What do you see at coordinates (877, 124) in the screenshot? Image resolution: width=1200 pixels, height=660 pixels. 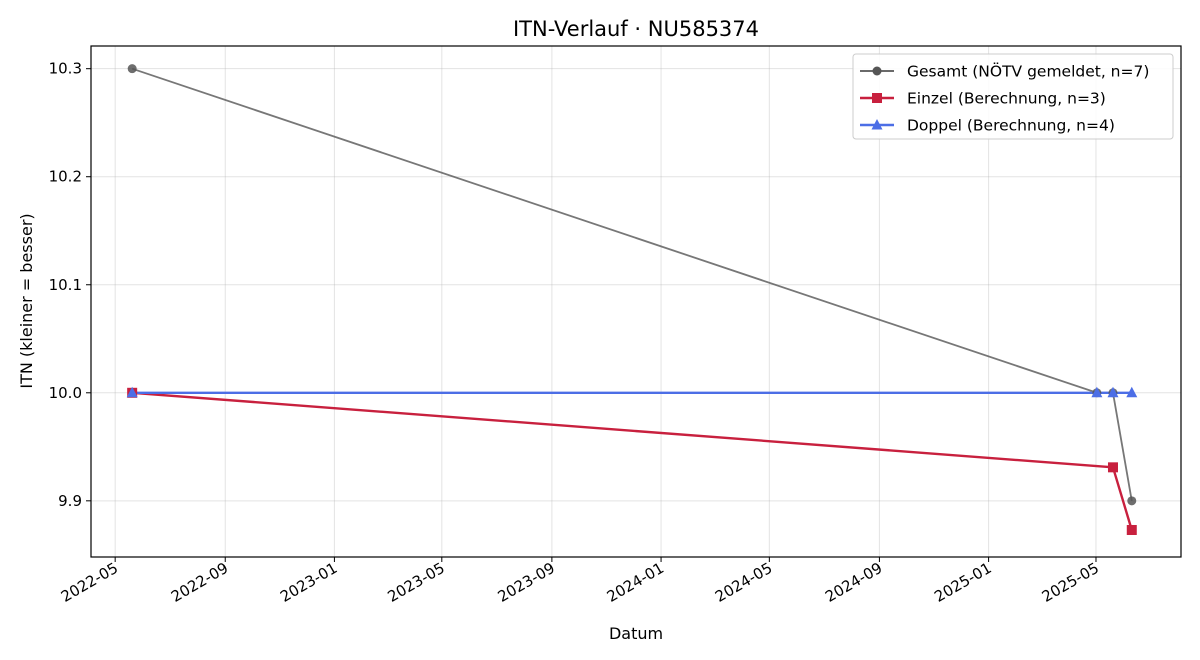 I see `legend-marker-doppel` at bounding box center [877, 124].